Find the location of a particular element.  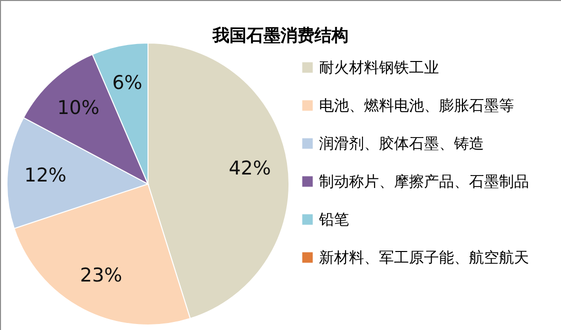

data-label: 6% is located at coordinates (127, 83).